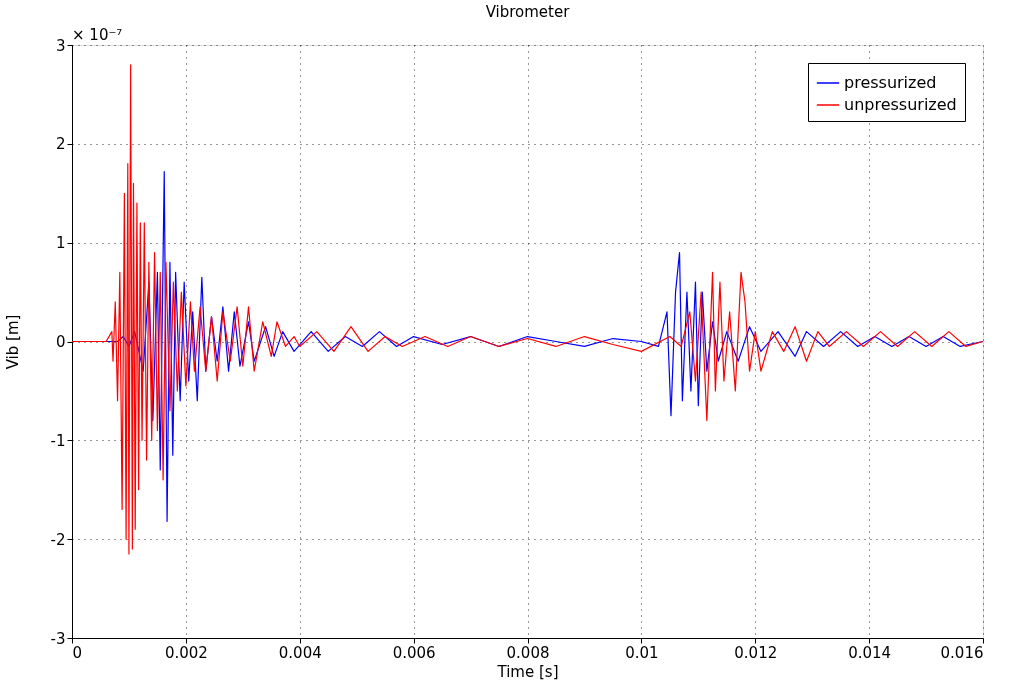 This screenshot has height=698, width=1029. What do you see at coordinates (60, 45) in the screenshot?
I see `y-tick-label: 3` at bounding box center [60, 45].